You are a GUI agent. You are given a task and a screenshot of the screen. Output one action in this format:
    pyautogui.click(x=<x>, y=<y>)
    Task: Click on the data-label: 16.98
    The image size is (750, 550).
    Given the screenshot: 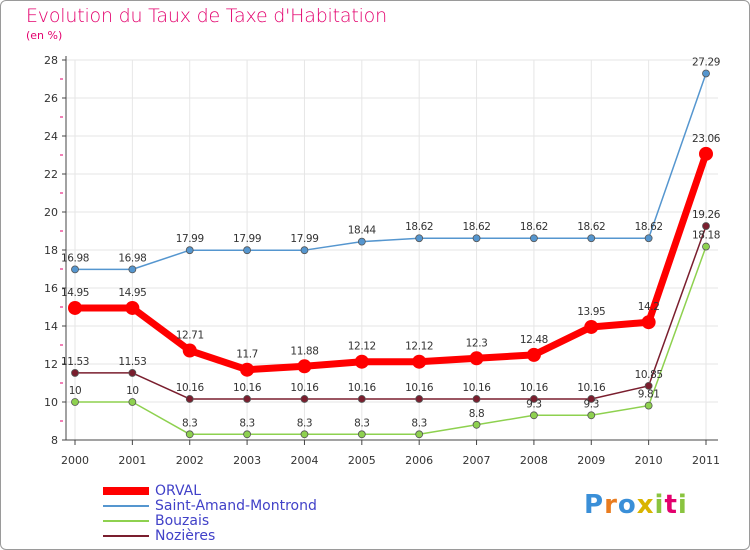 What is the action you would take?
    pyautogui.click(x=75, y=258)
    